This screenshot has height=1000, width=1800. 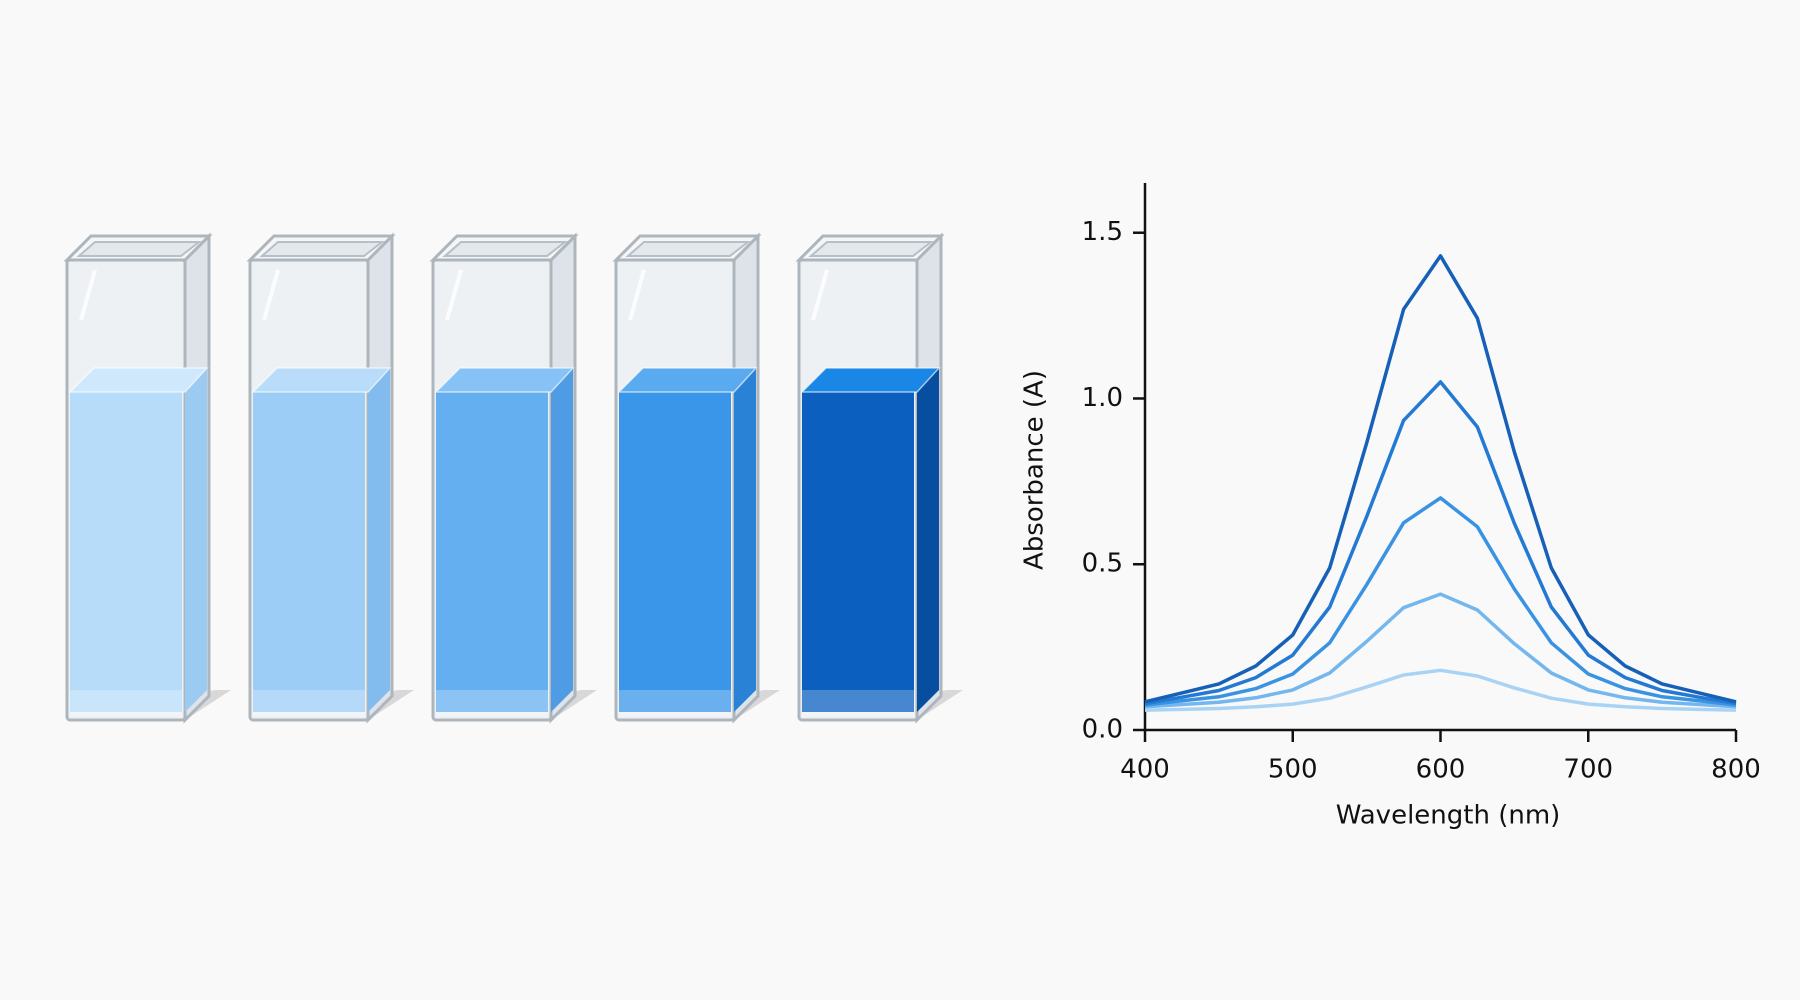 I want to click on x-tick-label: 500, so click(x=1293, y=770).